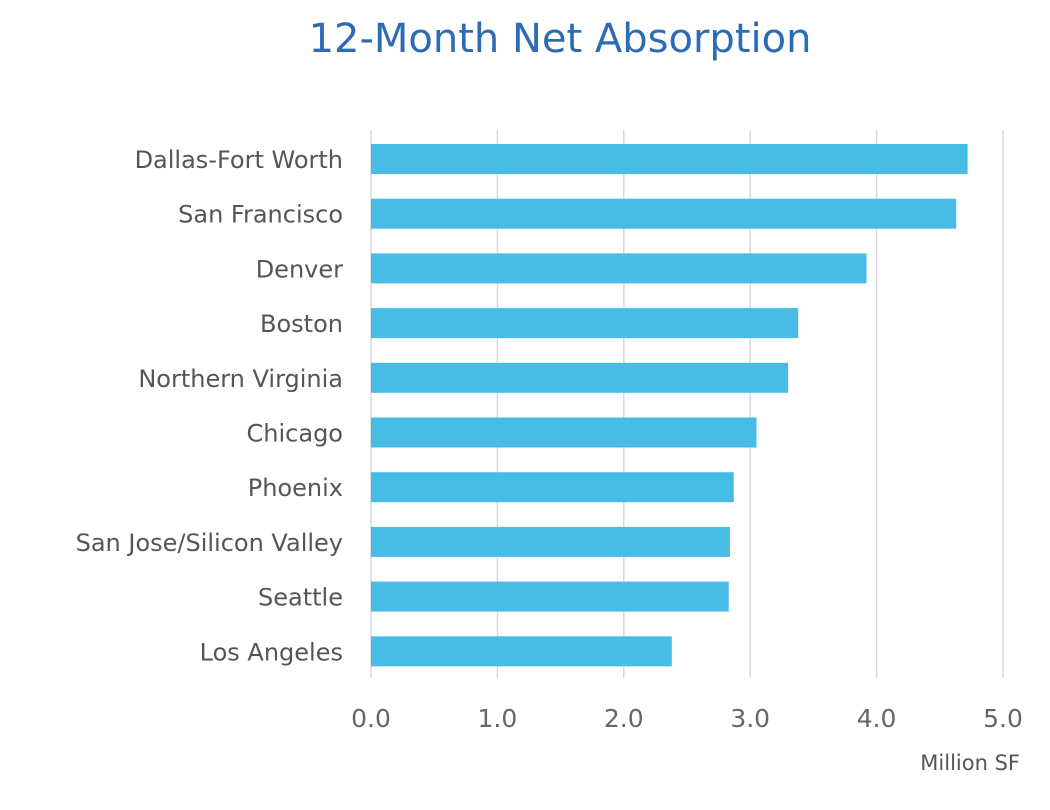 This screenshot has height=810, width=1050. What do you see at coordinates (301, 324) in the screenshot?
I see `category-label: Boston` at bounding box center [301, 324].